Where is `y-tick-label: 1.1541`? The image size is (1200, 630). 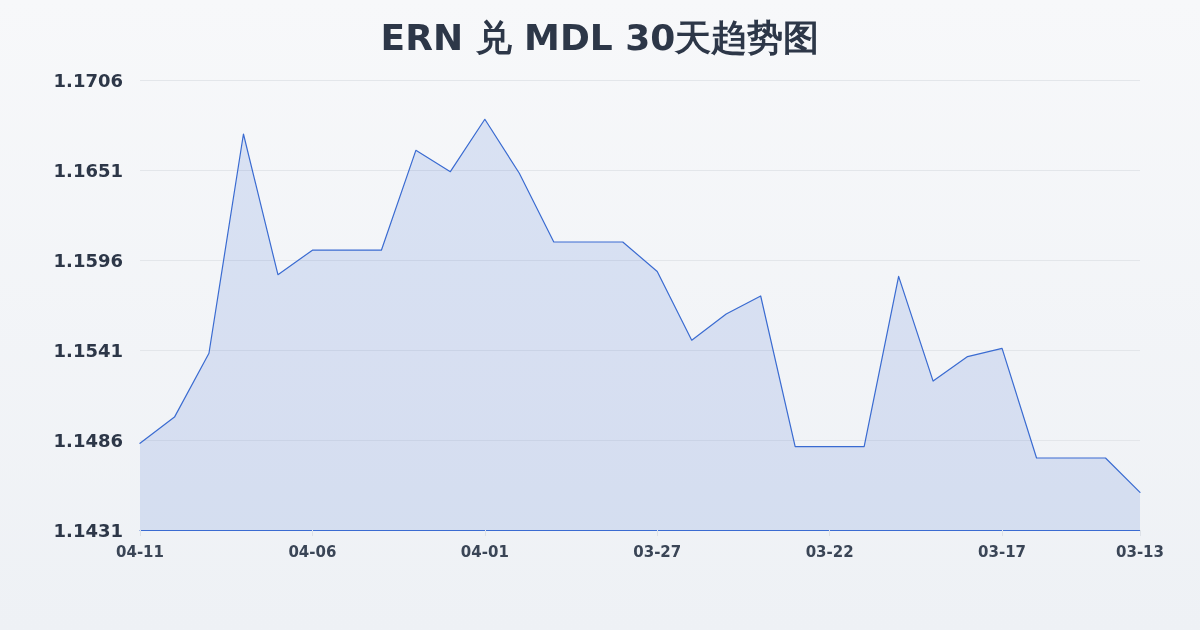
y-tick-label: 1.1541 is located at coordinates (88, 350).